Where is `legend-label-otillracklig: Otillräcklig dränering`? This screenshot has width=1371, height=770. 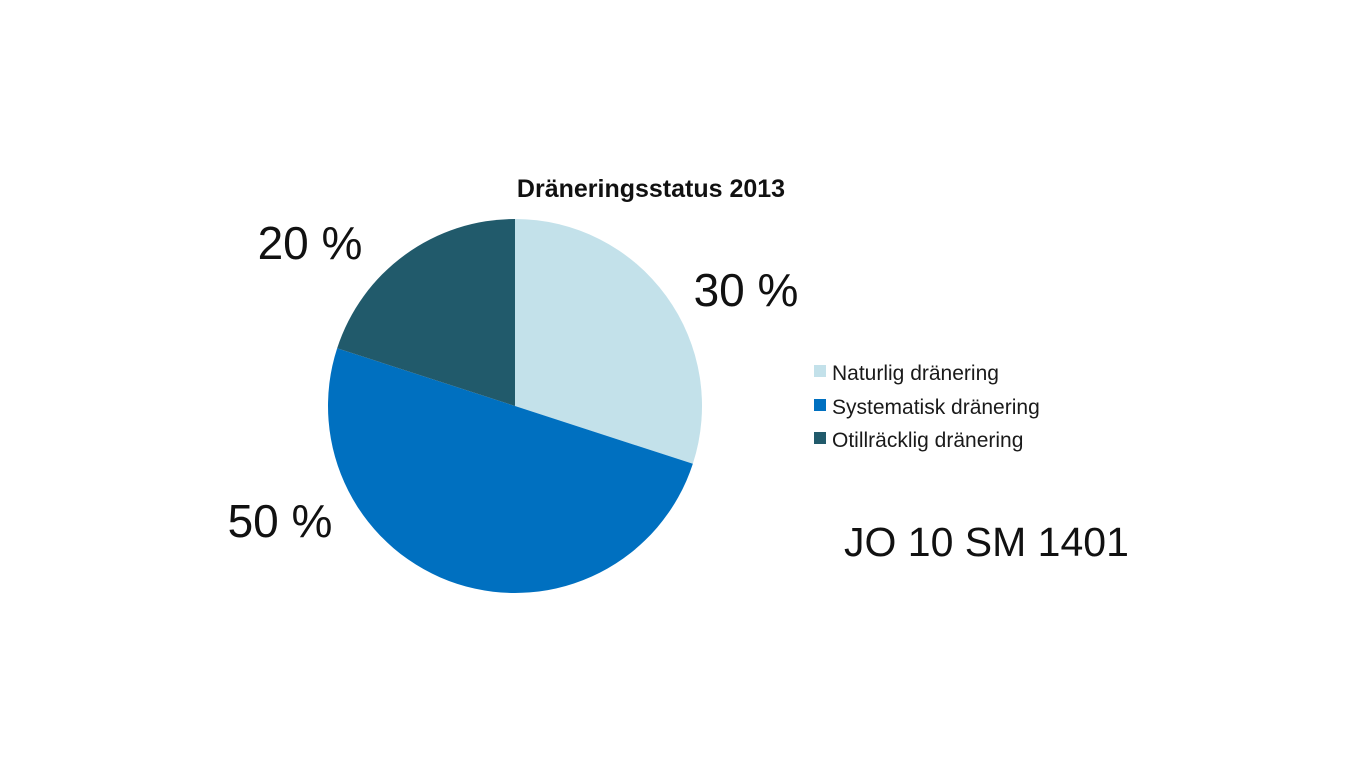
legend-label-otillracklig: Otillräcklig dränering is located at coordinates (927, 440).